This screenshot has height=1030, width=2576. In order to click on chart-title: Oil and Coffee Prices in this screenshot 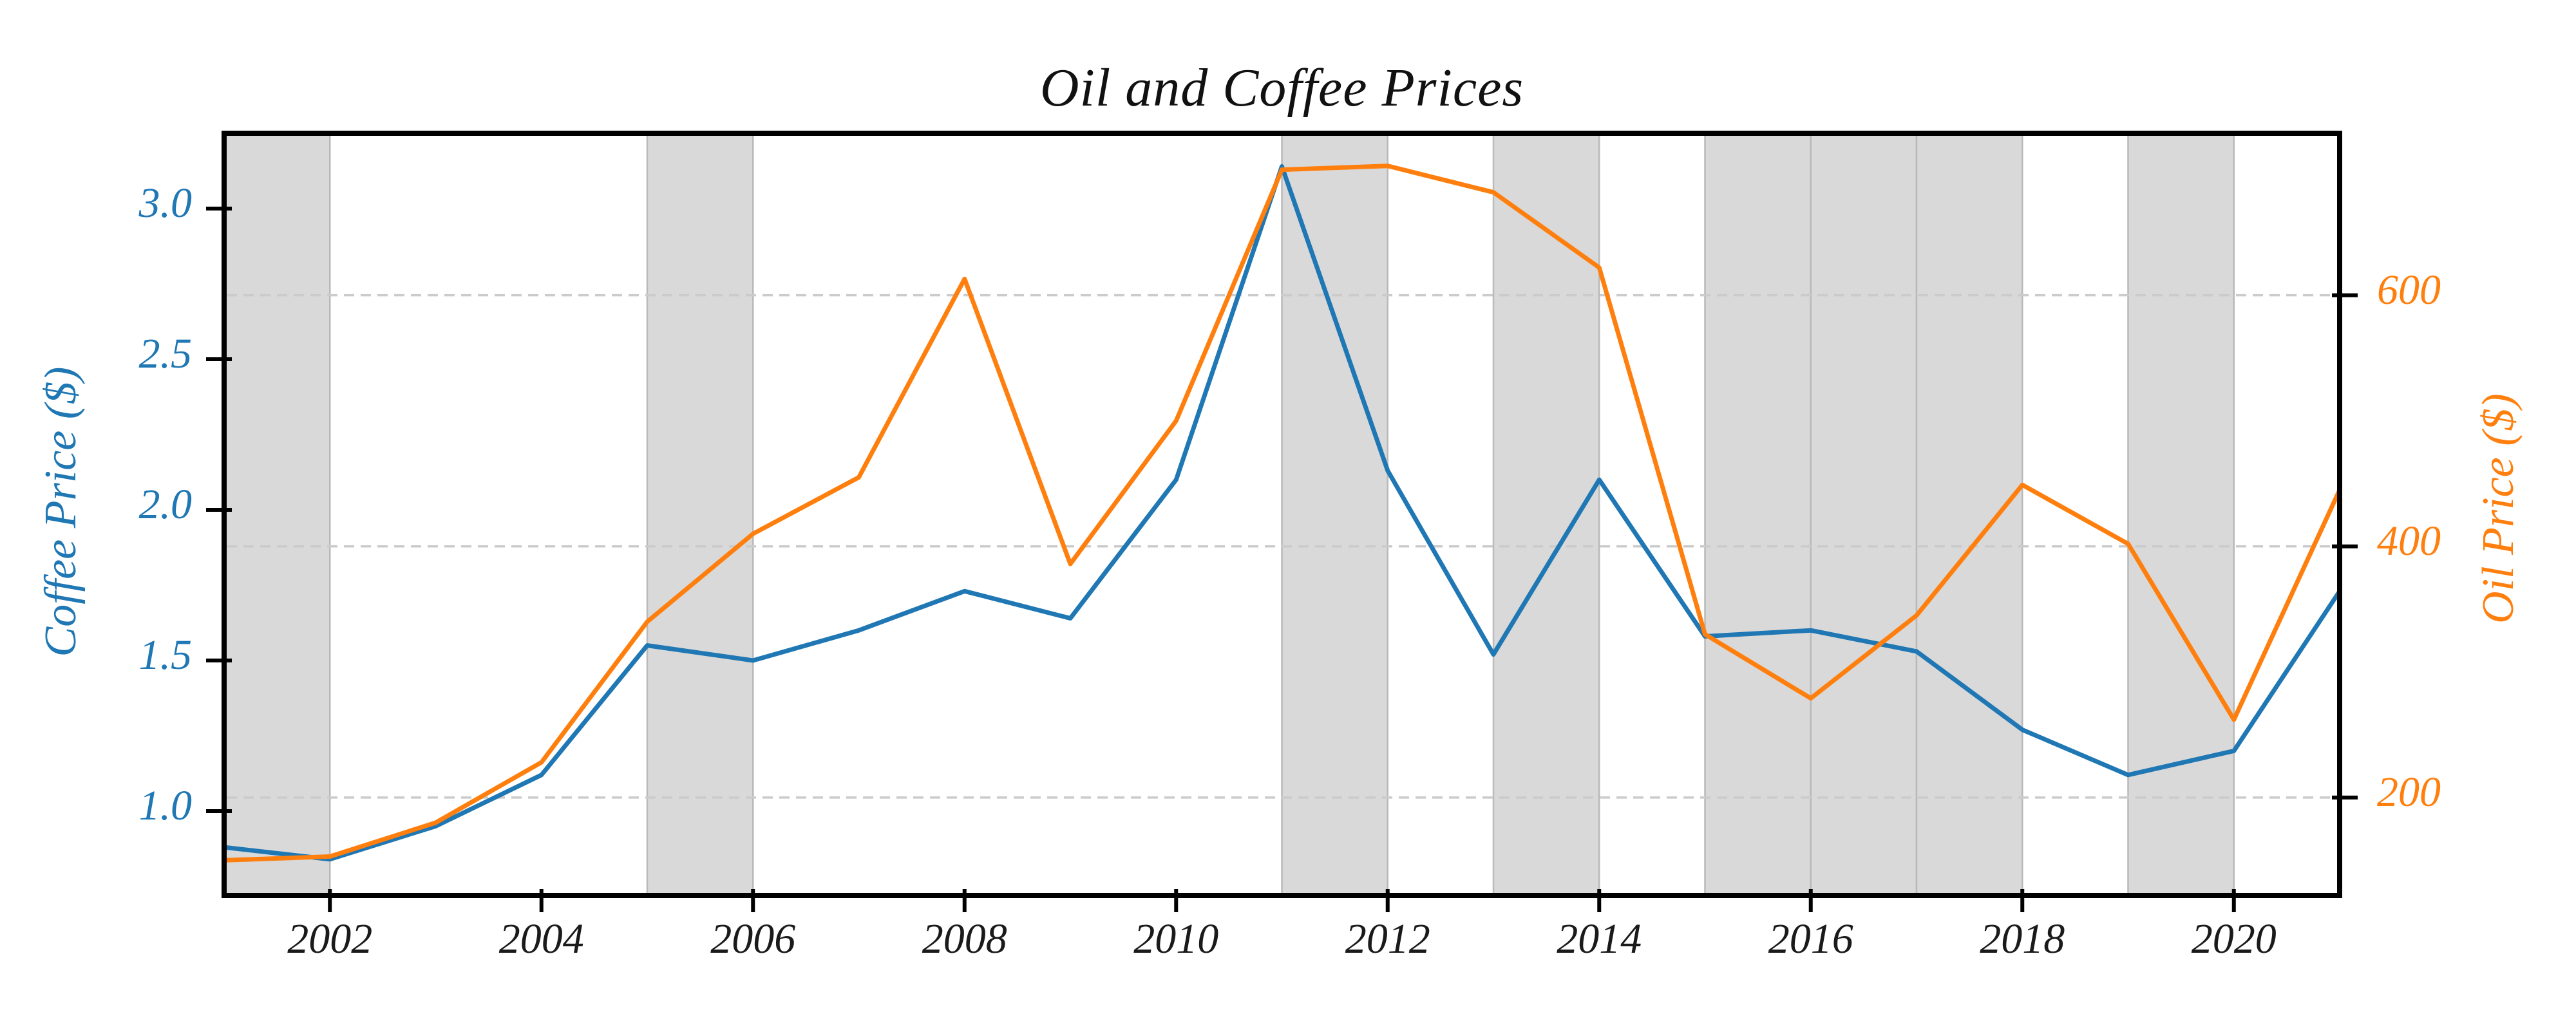, I will do `click(1282, 88)`.